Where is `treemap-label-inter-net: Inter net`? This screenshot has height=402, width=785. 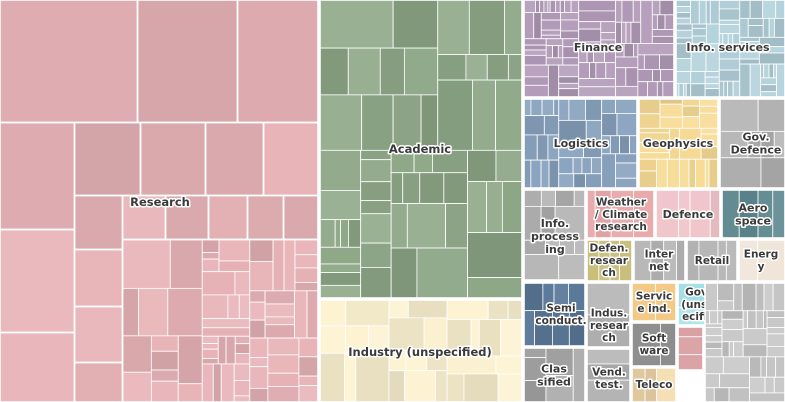
treemap-label-inter-net: Inter net is located at coordinates (660, 261).